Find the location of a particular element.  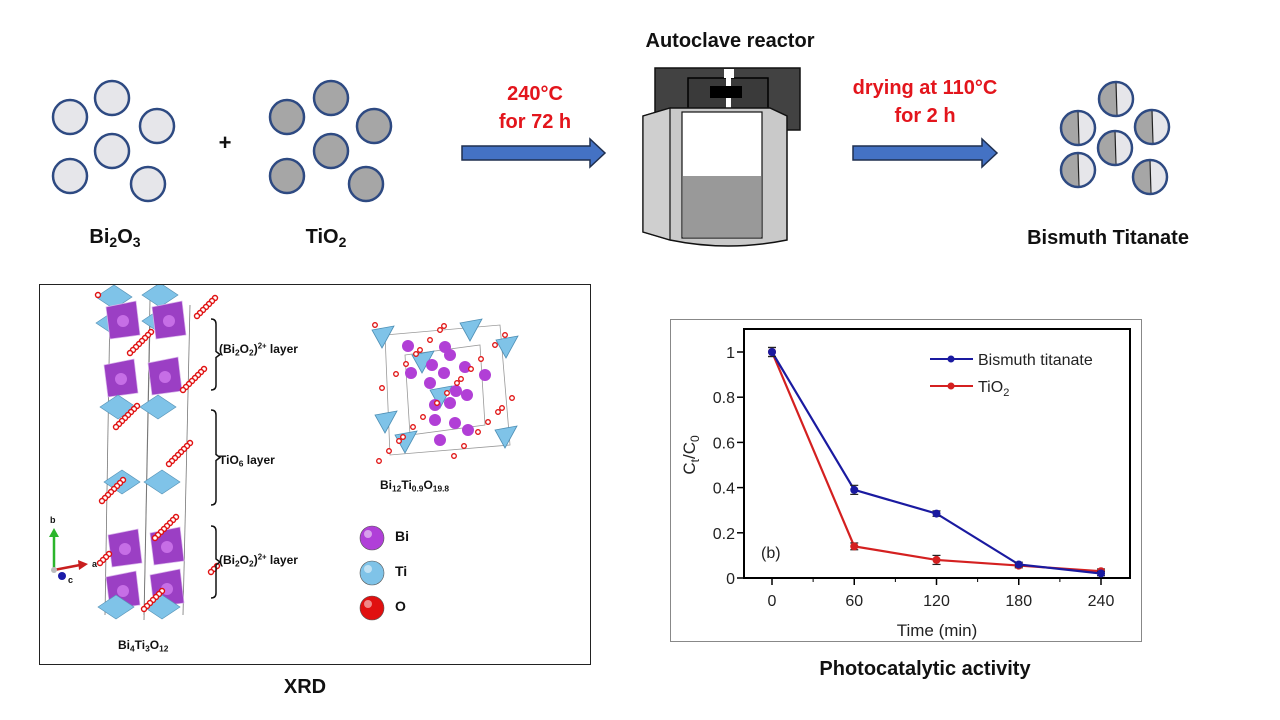

axis-a-arrow is located at coordinates (67, 567).